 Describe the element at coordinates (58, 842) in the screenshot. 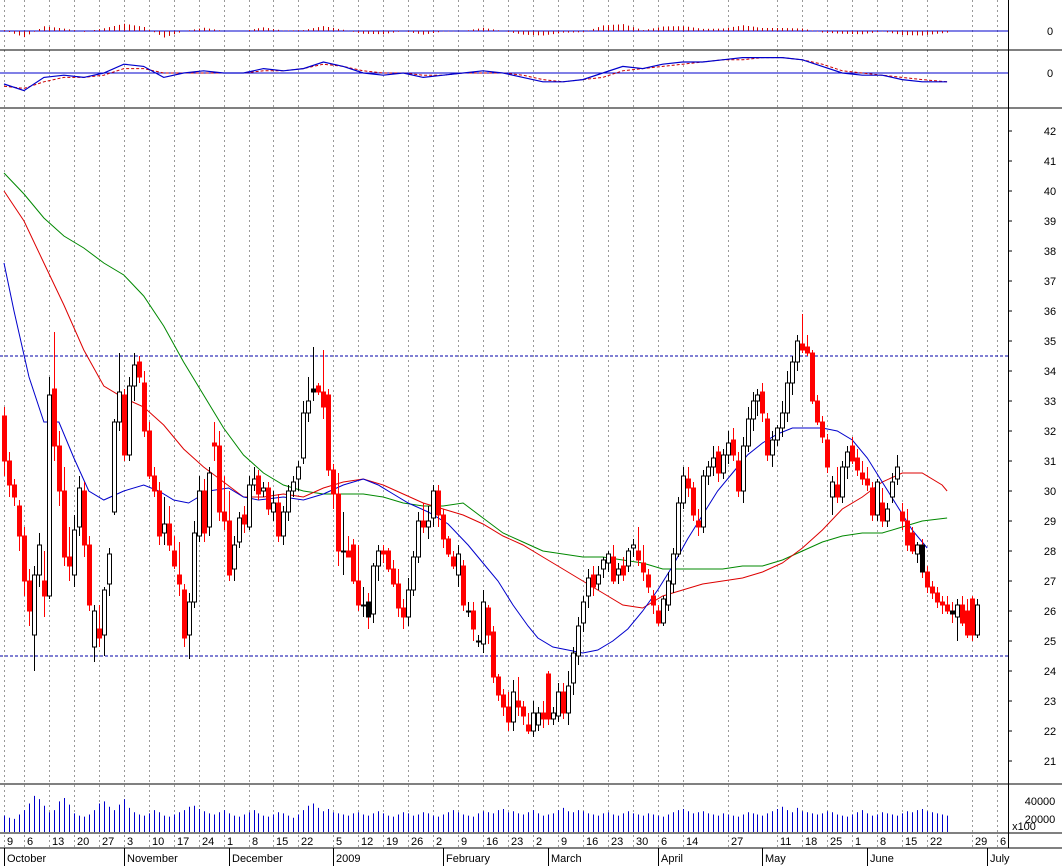

I see `date-tick-label: 13` at that location.